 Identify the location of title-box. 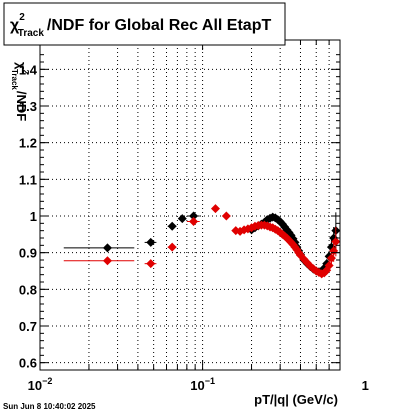
(144, 24).